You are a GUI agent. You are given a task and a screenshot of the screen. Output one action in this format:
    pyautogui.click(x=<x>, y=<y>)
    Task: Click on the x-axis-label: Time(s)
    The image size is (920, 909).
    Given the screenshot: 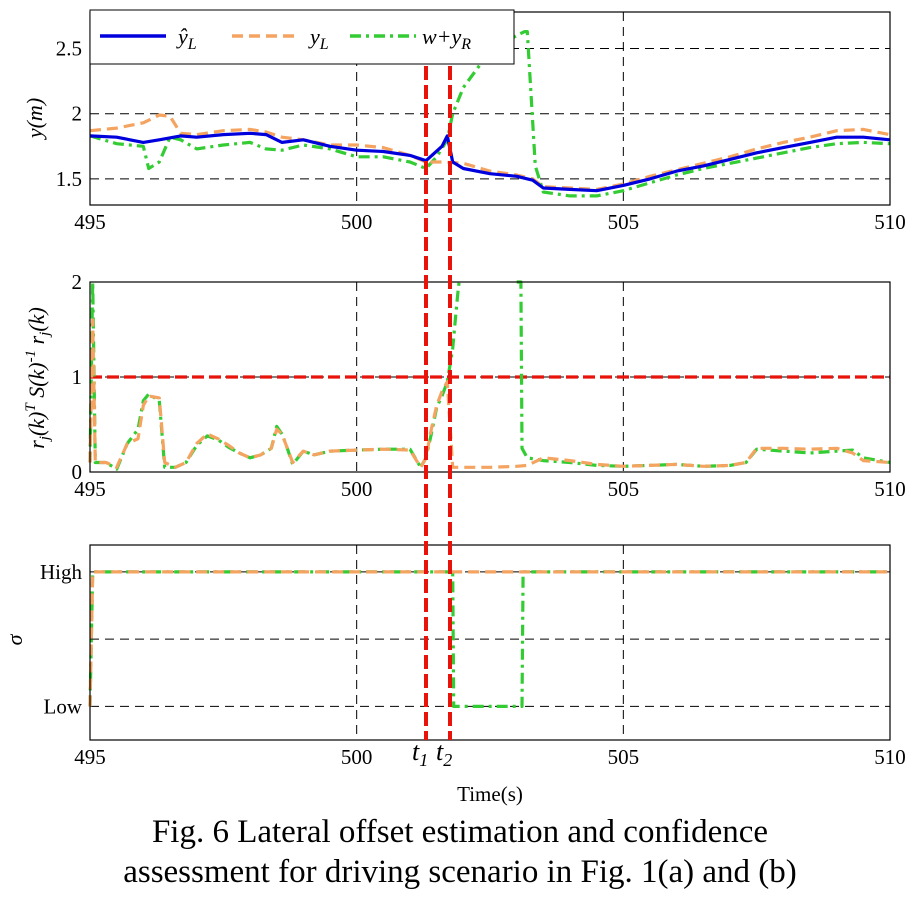 What is the action you would take?
    pyautogui.click(x=490, y=794)
    